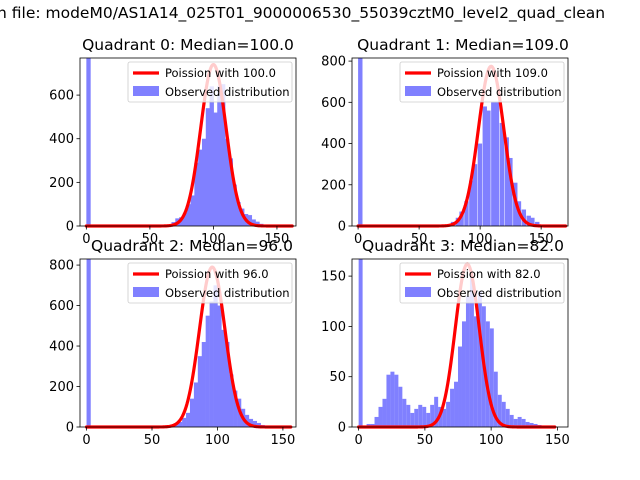 The height and width of the screenshot is (480, 640). Describe the element at coordinates (210, 82) in the screenshot. I see `legend: Poission with 100.0 Observed distribution` at that location.